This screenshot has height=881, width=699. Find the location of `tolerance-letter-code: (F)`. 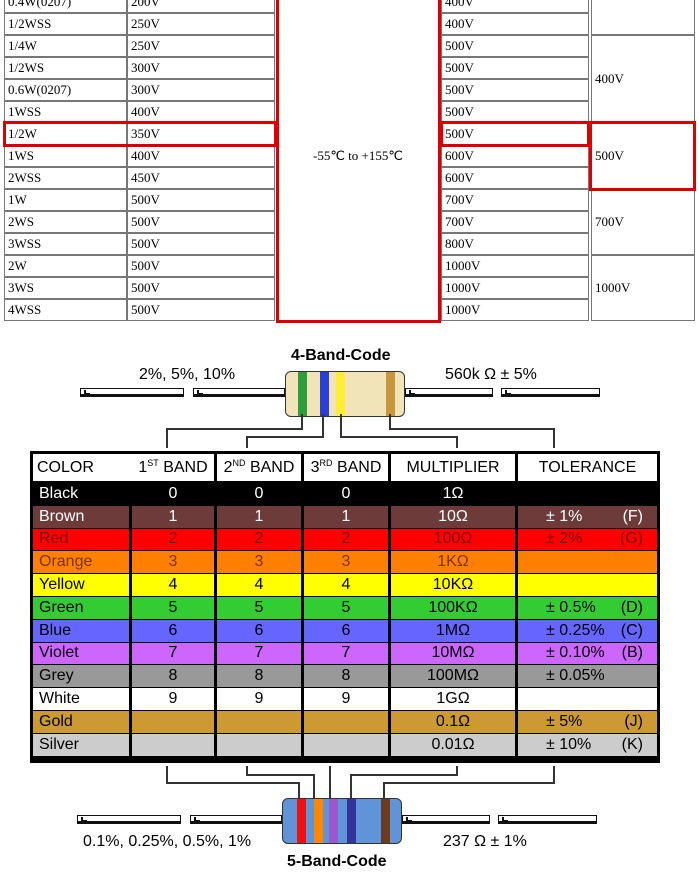

tolerance-letter-code: (F) is located at coordinates (632, 516).